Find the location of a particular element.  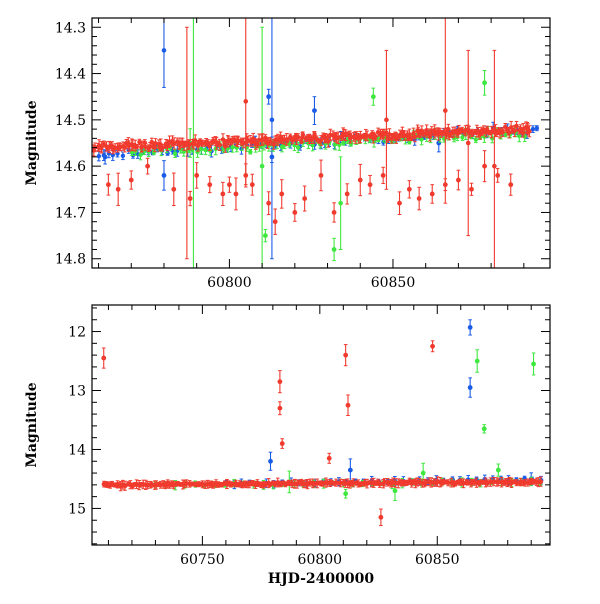

y-tick-label: 14.3 is located at coordinates (70, 28).